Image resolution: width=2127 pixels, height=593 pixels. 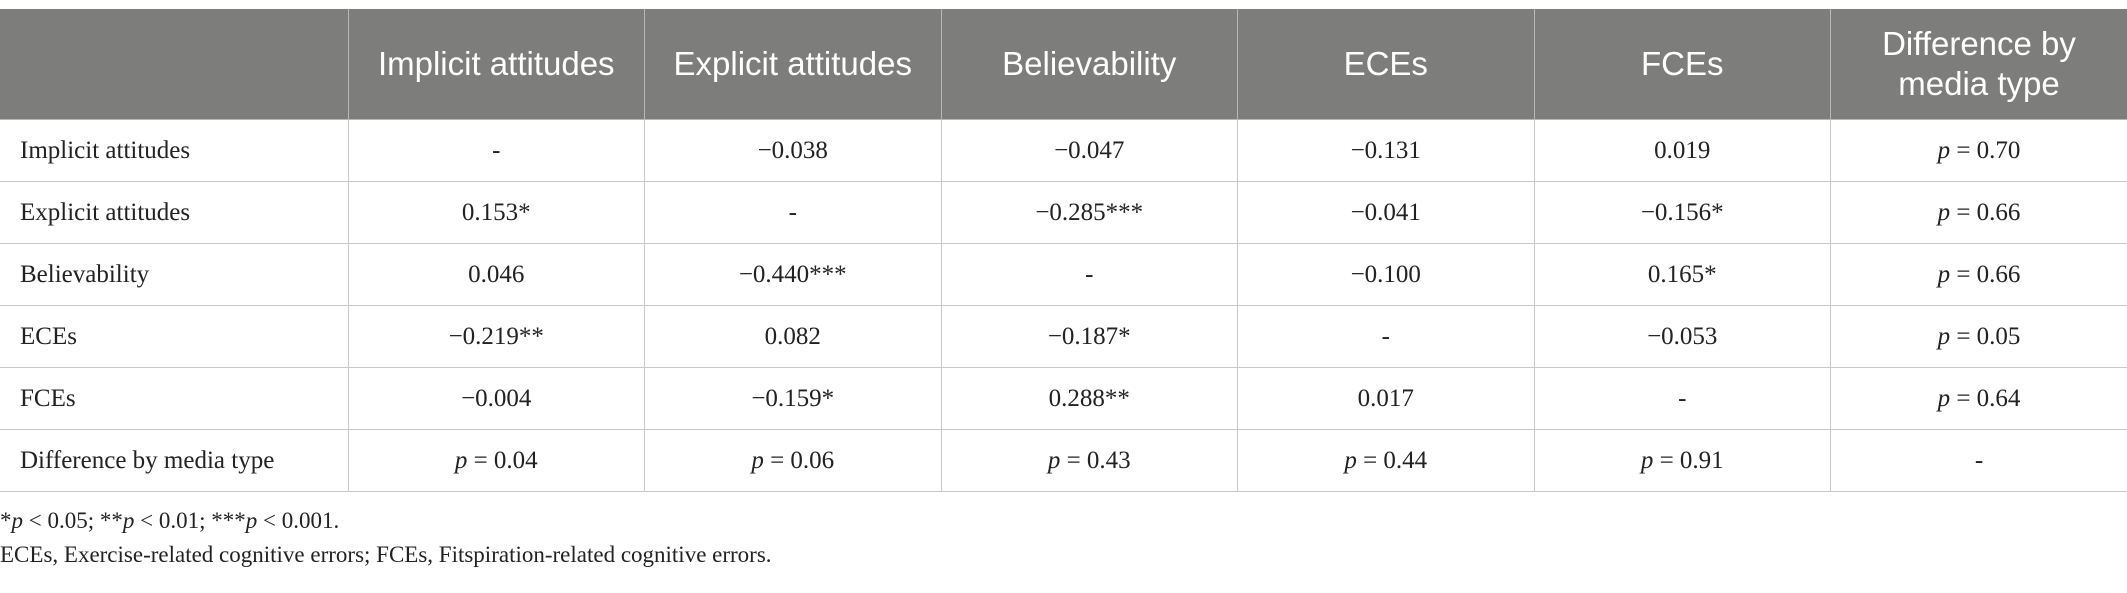 What do you see at coordinates (1979, 151) in the screenshot?
I see `table-cell: p = 0.70` at bounding box center [1979, 151].